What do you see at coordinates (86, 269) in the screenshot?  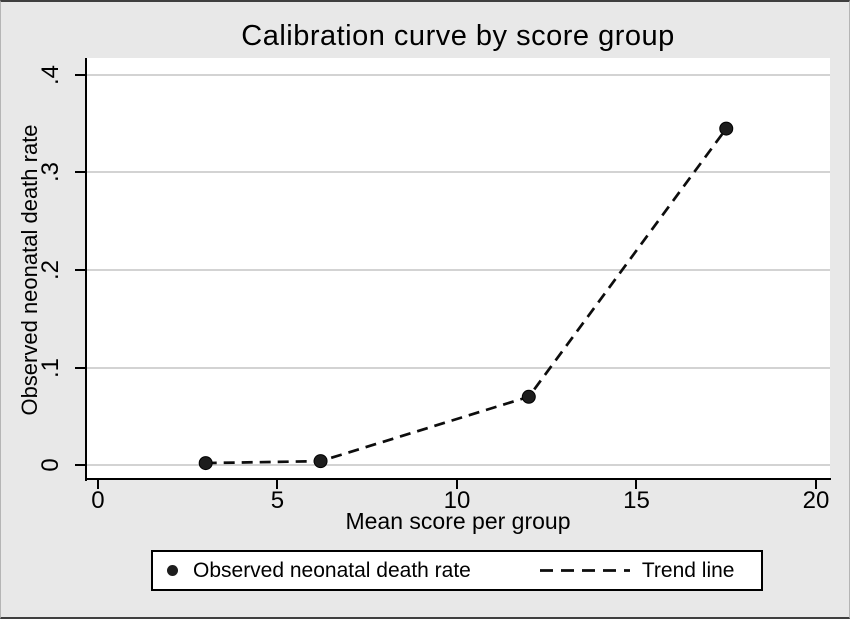 I see `y-axis-line` at bounding box center [86, 269].